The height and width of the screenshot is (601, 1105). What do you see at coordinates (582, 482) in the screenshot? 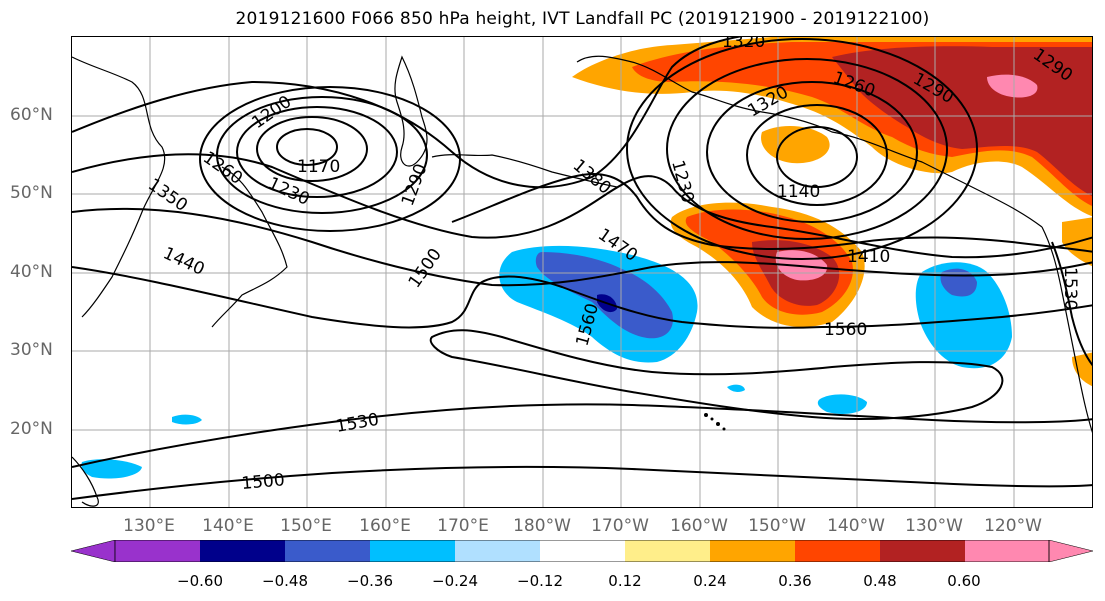
I see `contour-1500-south` at bounding box center [582, 482].